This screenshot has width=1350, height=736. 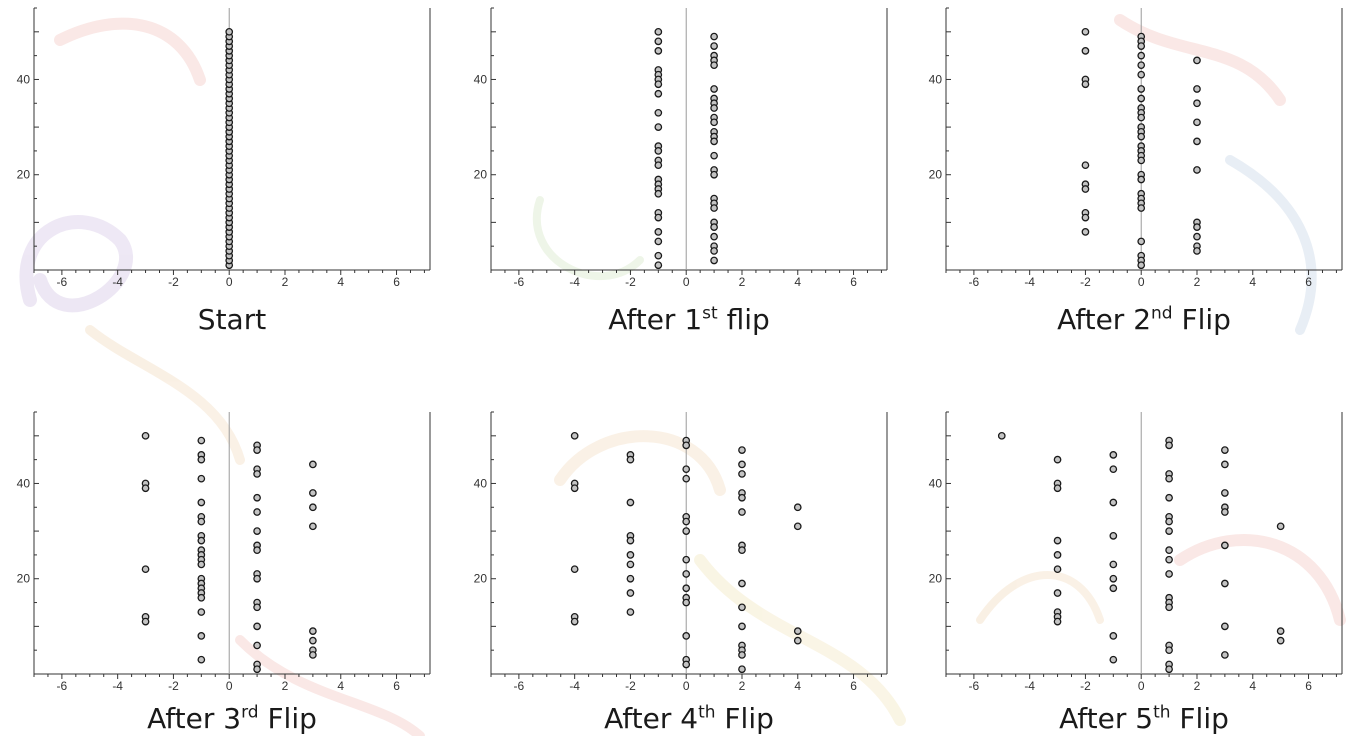 I want to click on panel-after-4th-flip: -6 -4 -2 0 2 4 6 20 40, so click(x=681, y=551).